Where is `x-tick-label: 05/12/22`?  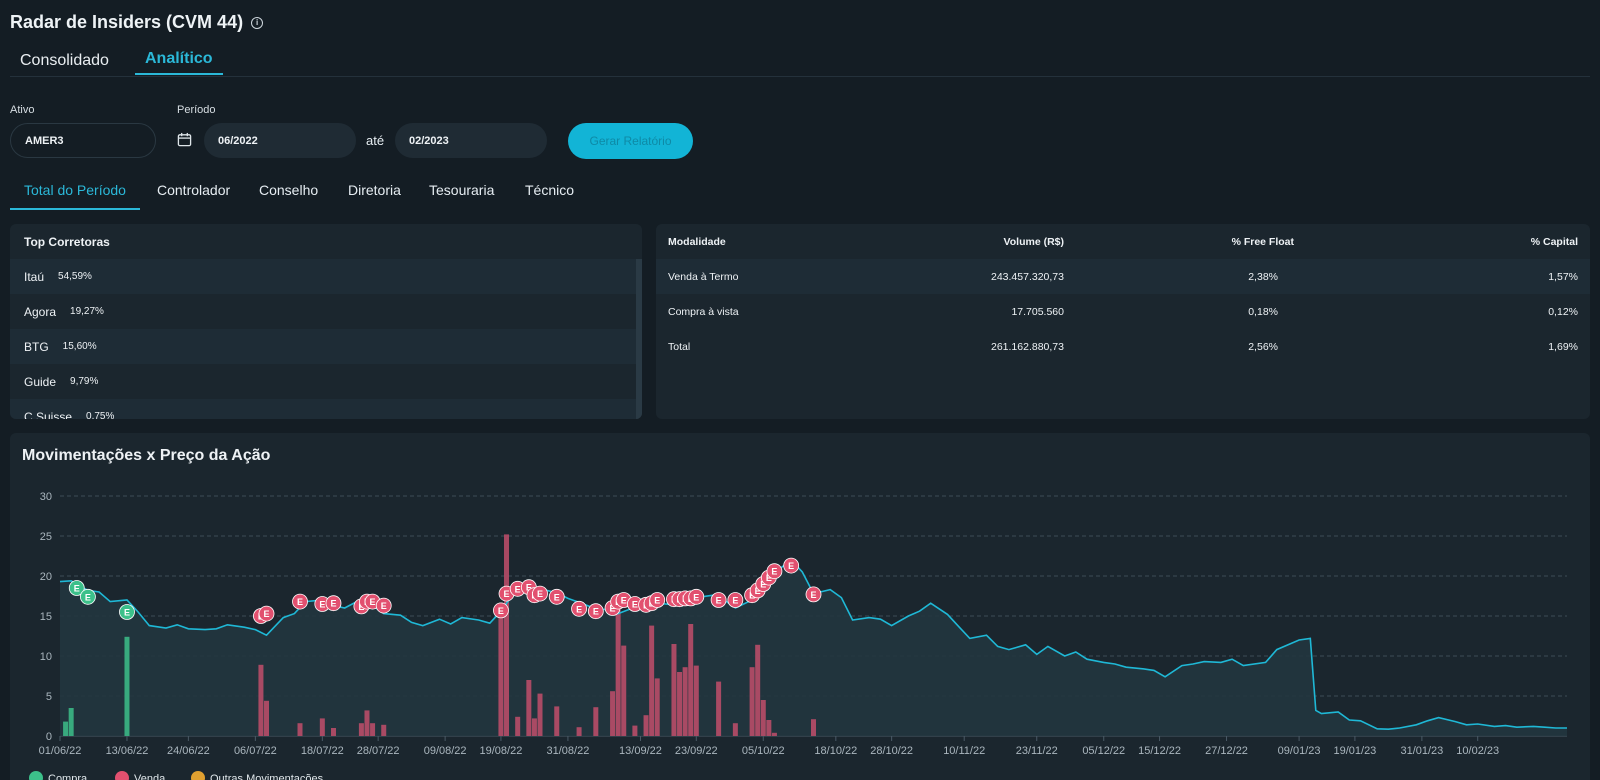
x-tick-label: 05/12/22 is located at coordinates (1103, 751).